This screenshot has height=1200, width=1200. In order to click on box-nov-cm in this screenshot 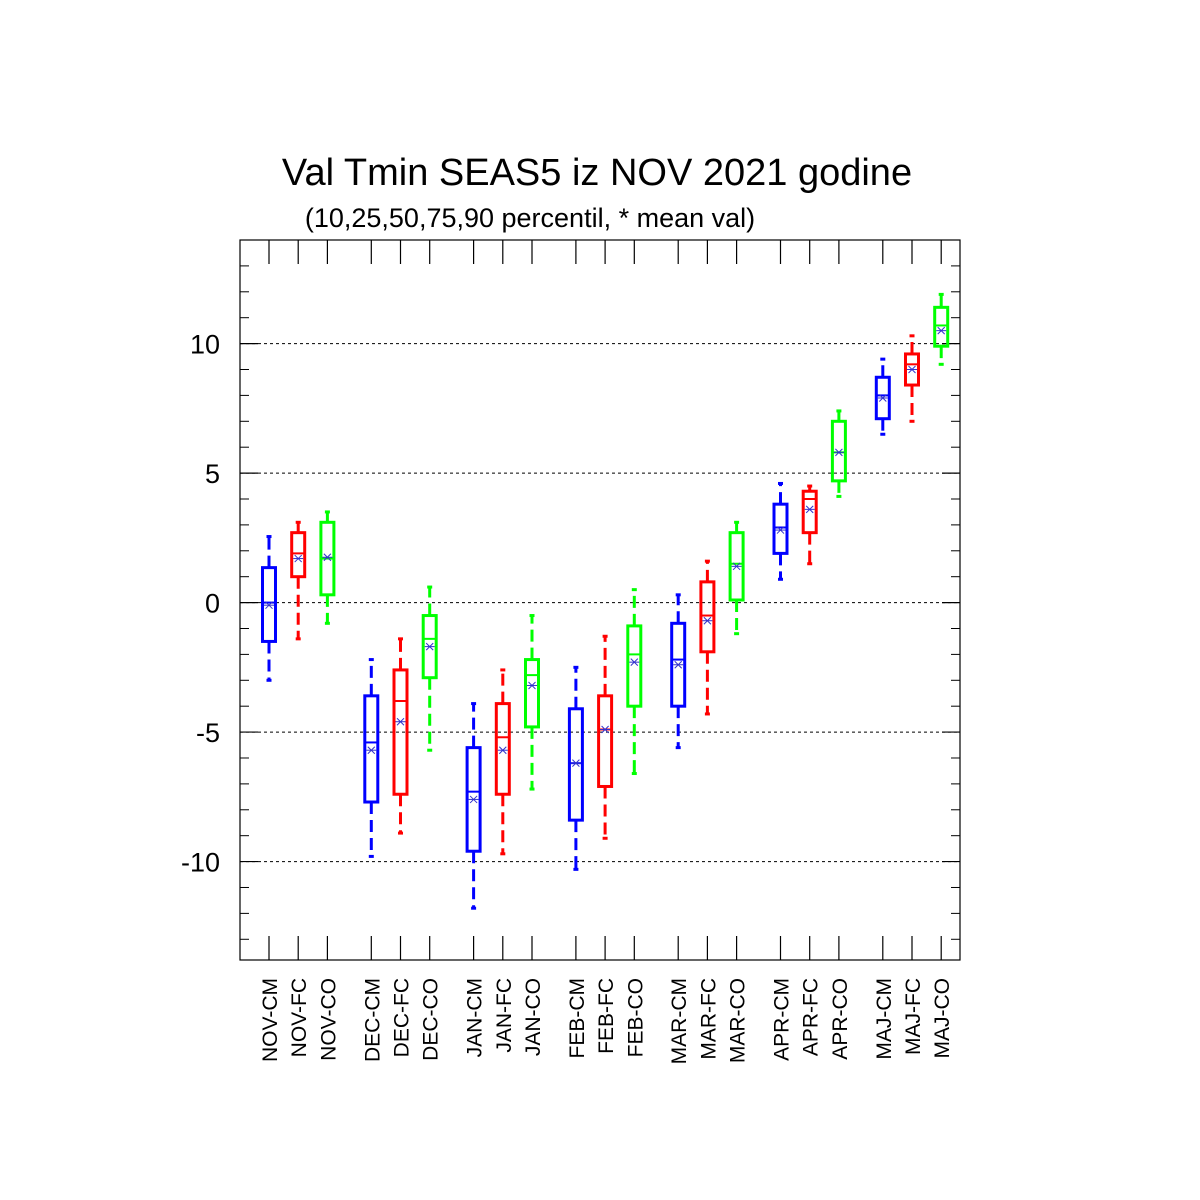, I will do `click(269, 608)`.